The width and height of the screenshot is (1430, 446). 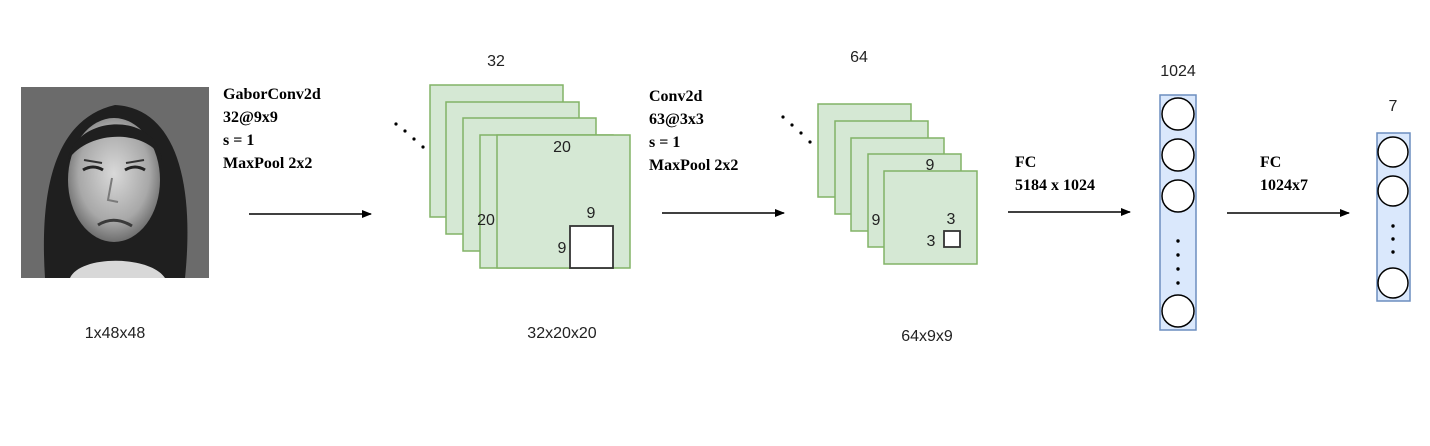 What do you see at coordinates (496, 61) in the screenshot?
I see `layer1-count-label: 32` at bounding box center [496, 61].